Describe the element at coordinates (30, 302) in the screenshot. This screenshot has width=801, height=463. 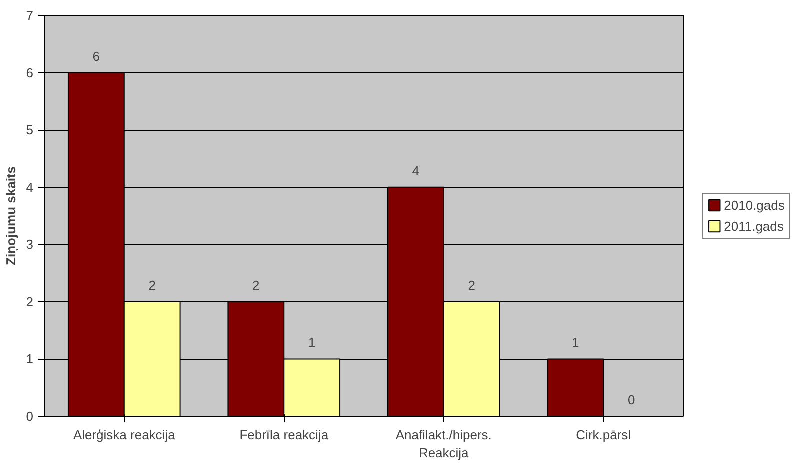
I see `y-tick-label: 2` at that location.